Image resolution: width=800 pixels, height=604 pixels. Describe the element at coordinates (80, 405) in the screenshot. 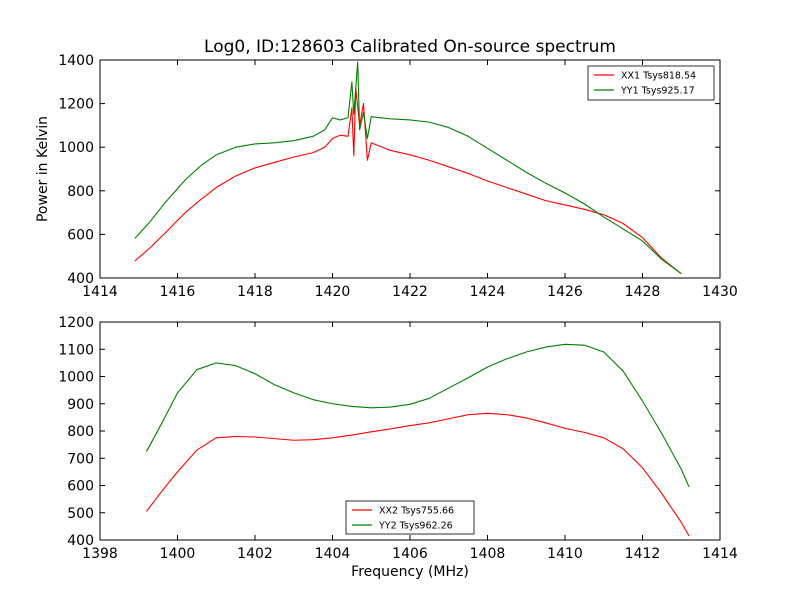

I see `y-tick-label: 900` at that location.